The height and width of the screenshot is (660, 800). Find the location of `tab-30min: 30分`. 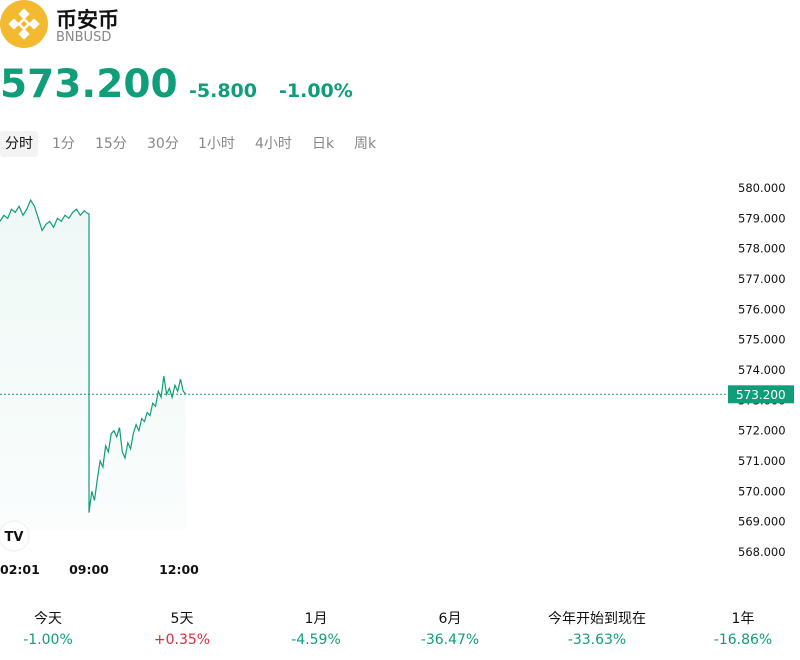

tab-30min: 30分 is located at coordinates (163, 144).